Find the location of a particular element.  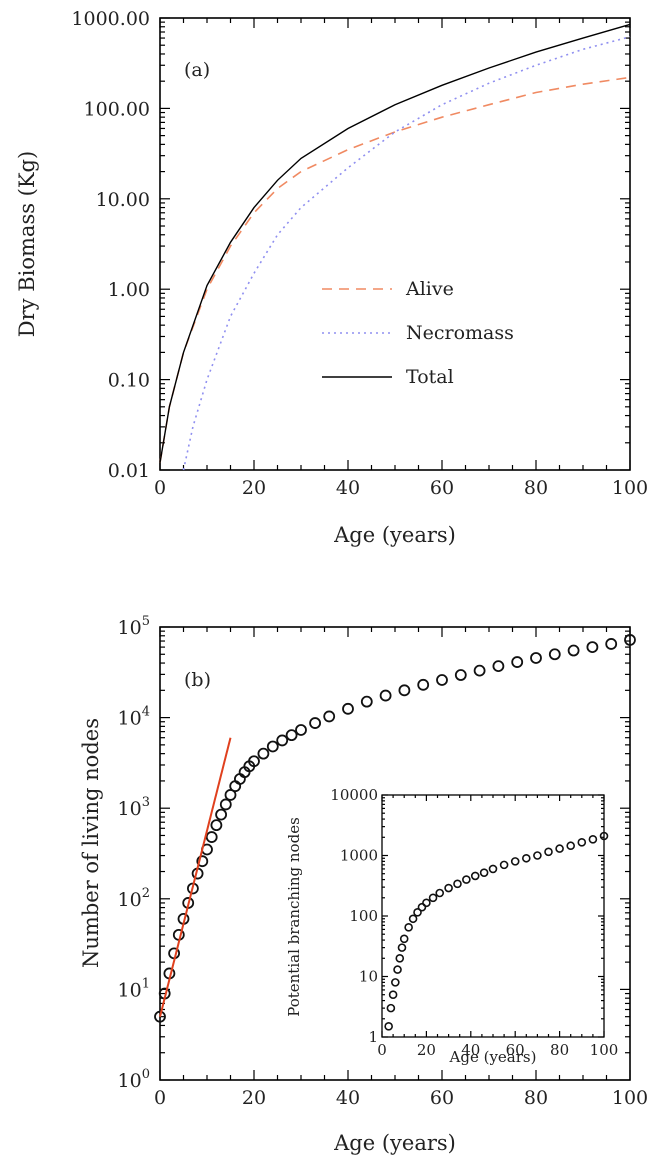

y-tick-label: 0.01 is located at coordinates (129, 471).